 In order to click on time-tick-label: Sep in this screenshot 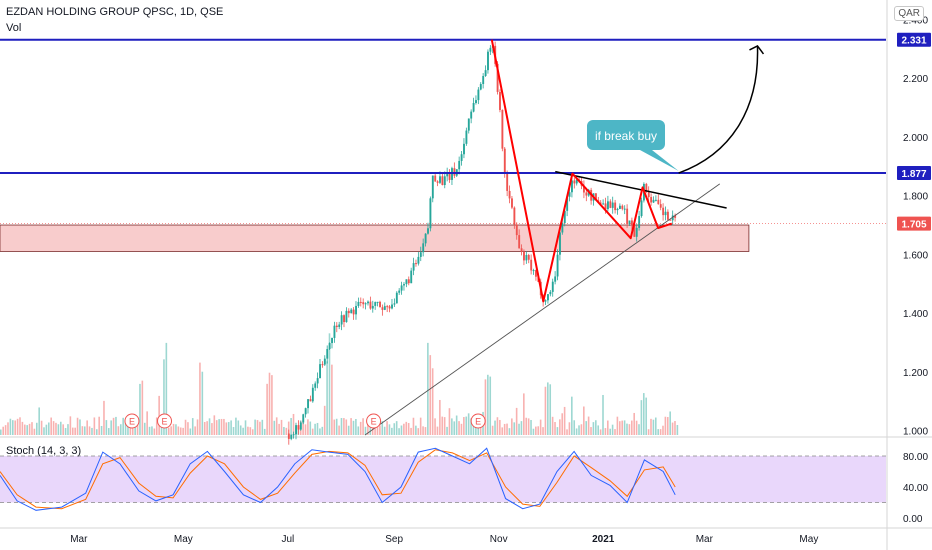, I will do `click(394, 539)`.